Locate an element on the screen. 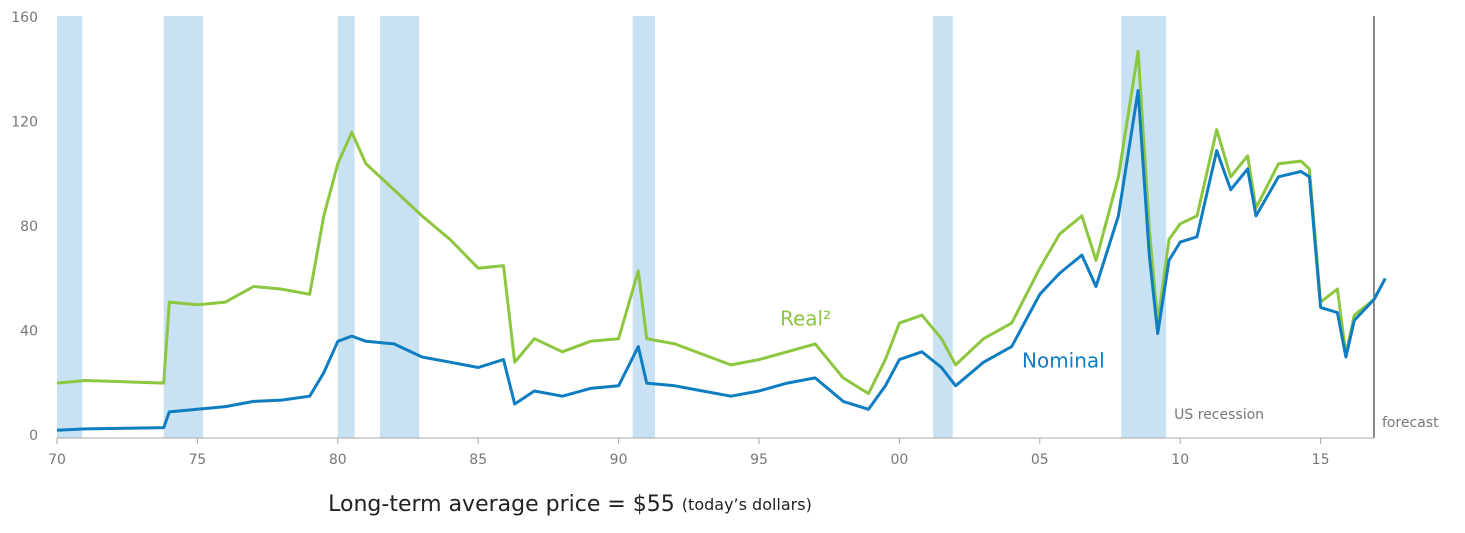 The width and height of the screenshot is (1465, 533). y-tick-label: 120 is located at coordinates (24, 123).